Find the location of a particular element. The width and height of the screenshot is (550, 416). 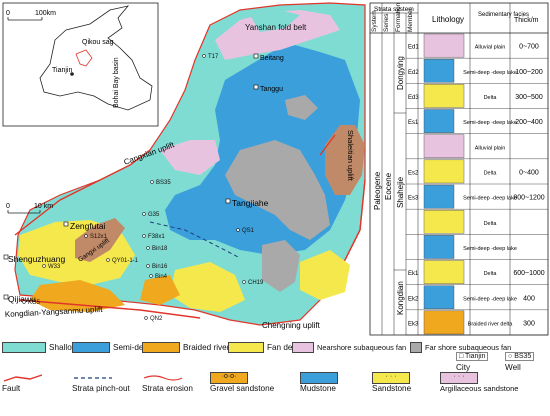

town-tanggu: Tanggu is located at coordinates (271, 89).